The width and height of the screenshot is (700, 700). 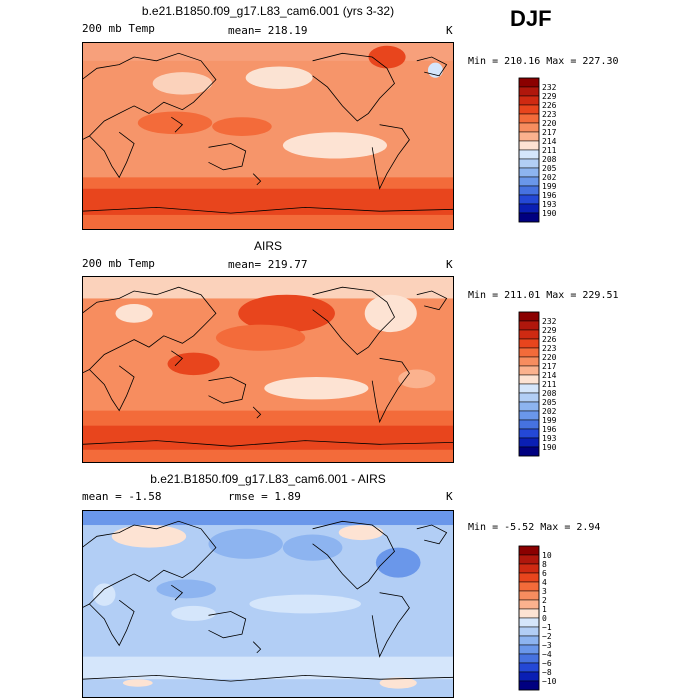 I want to click on colorbar-label-14: 190, so click(x=549, y=447).